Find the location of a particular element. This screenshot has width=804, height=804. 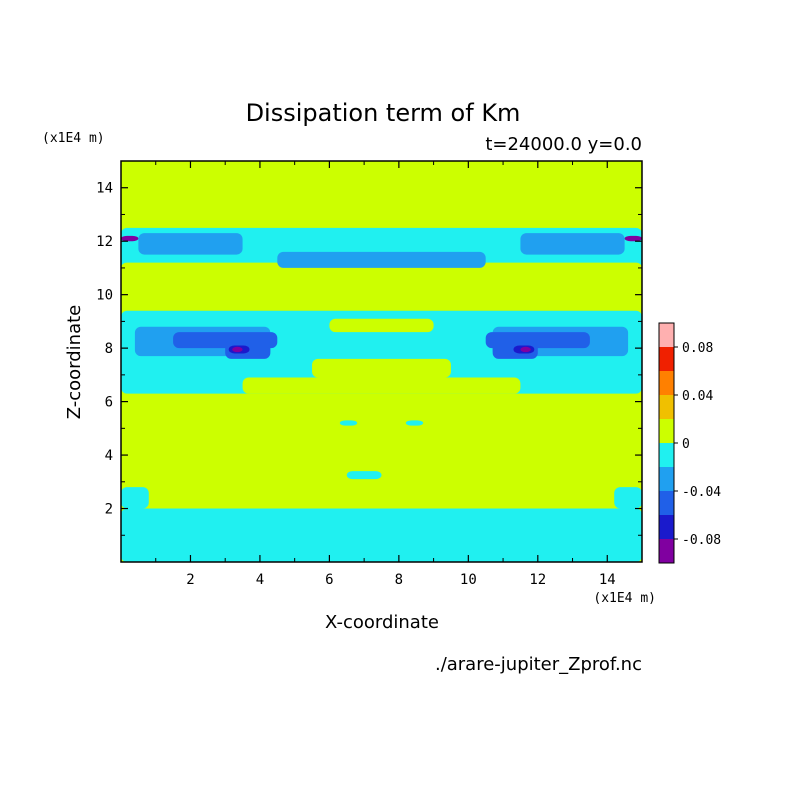

y-unit-label: (x1E4 m) is located at coordinates (73, 138).